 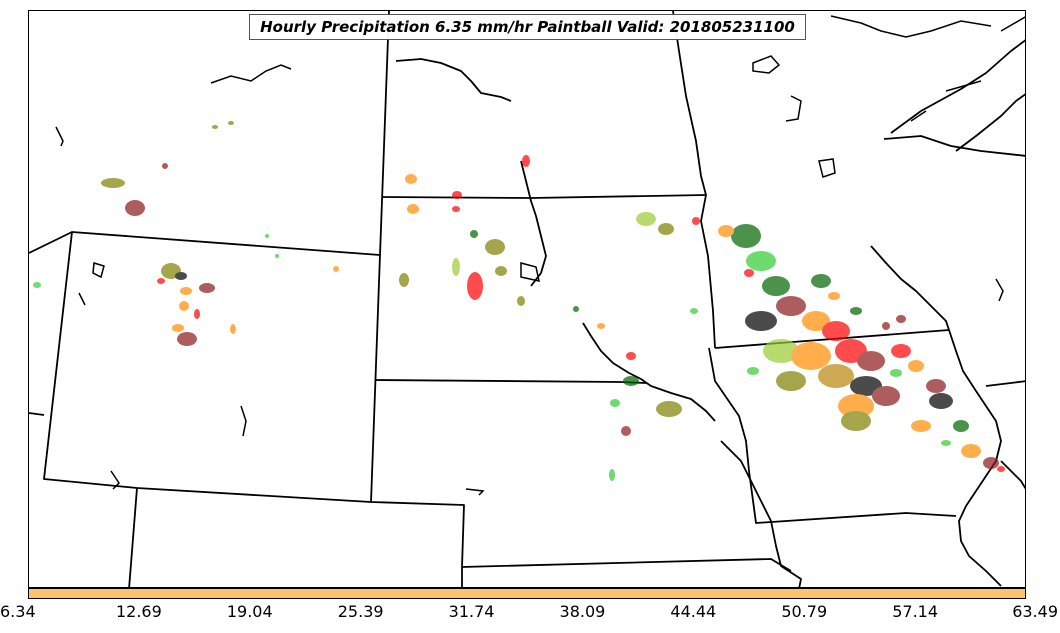 I want to click on colorbar-tick-label: 25.39, so click(x=360, y=611).